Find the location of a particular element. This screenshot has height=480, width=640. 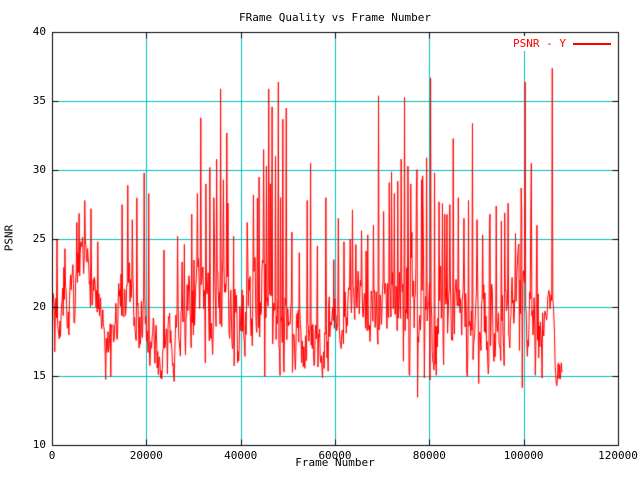

x-tick-label: 60000 is located at coordinates (335, 455).